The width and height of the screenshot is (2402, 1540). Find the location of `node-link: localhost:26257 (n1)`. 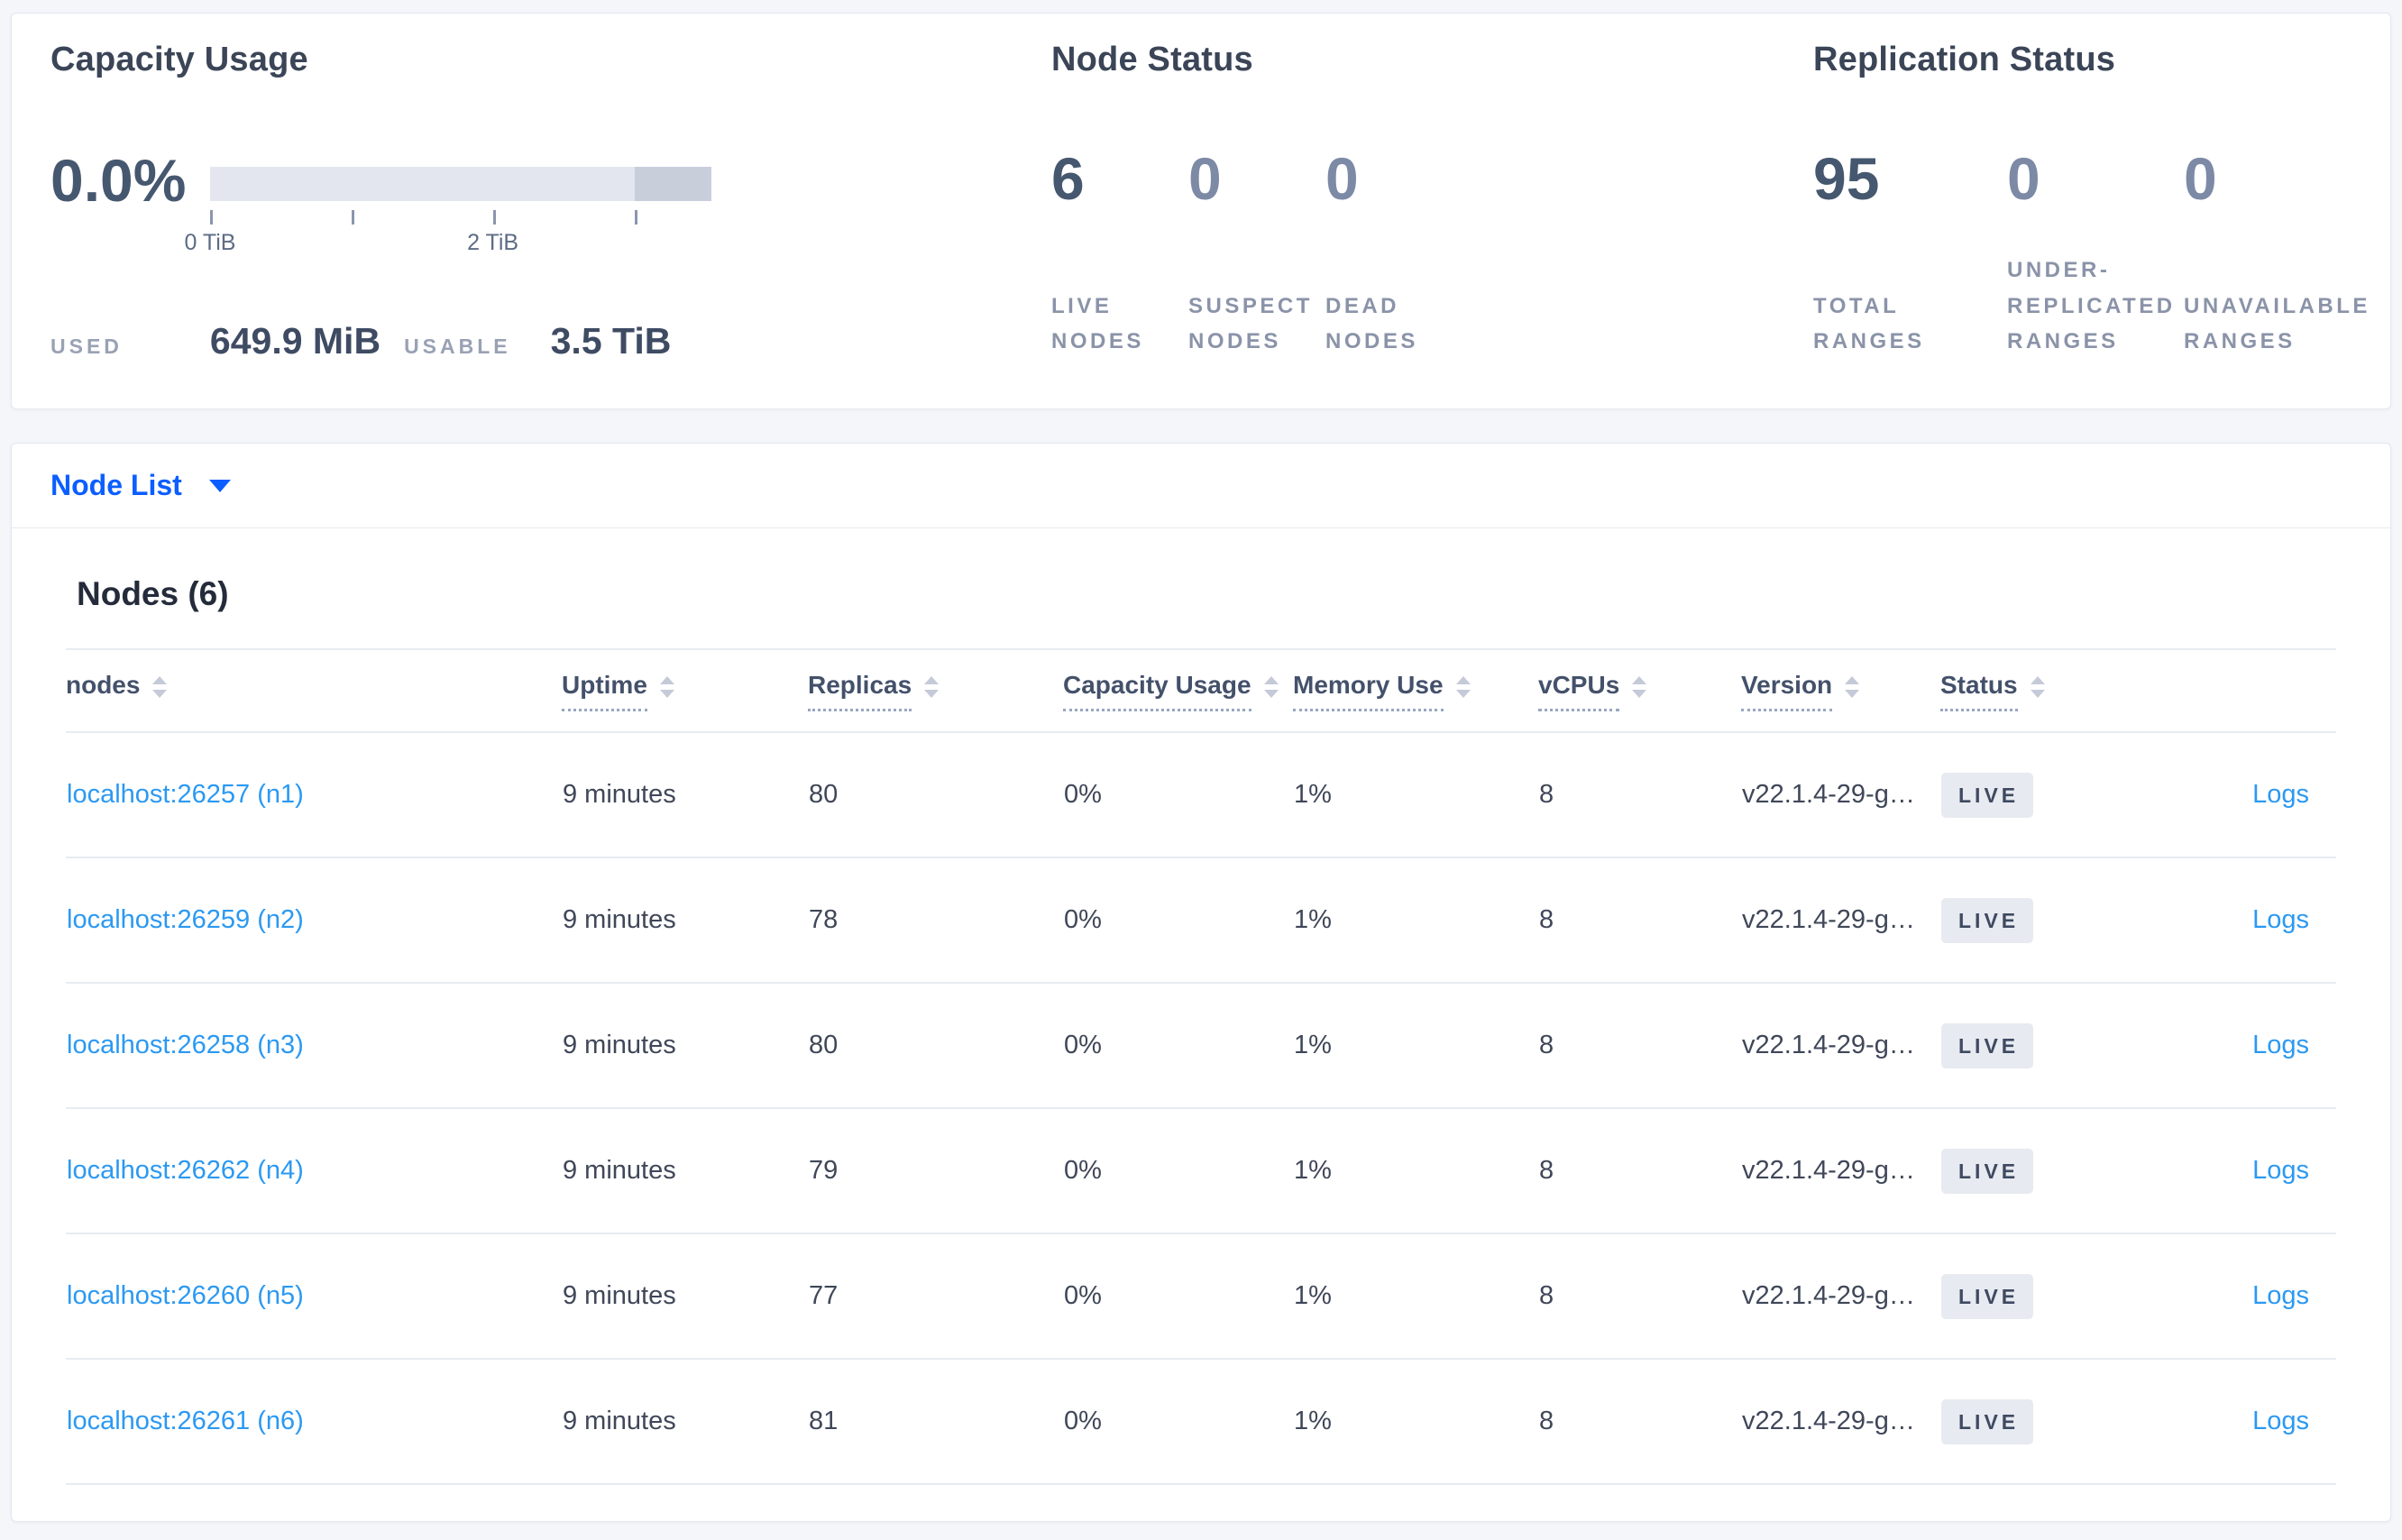

node-link: localhost:26257 (n1) is located at coordinates (185, 795).